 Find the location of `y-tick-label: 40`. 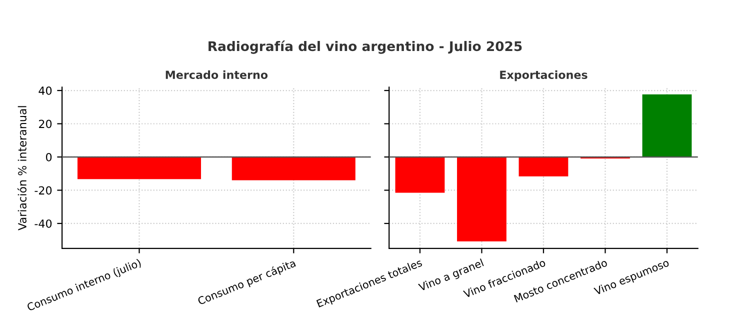

y-tick-label: 40 is located at coordinates (45, 90).